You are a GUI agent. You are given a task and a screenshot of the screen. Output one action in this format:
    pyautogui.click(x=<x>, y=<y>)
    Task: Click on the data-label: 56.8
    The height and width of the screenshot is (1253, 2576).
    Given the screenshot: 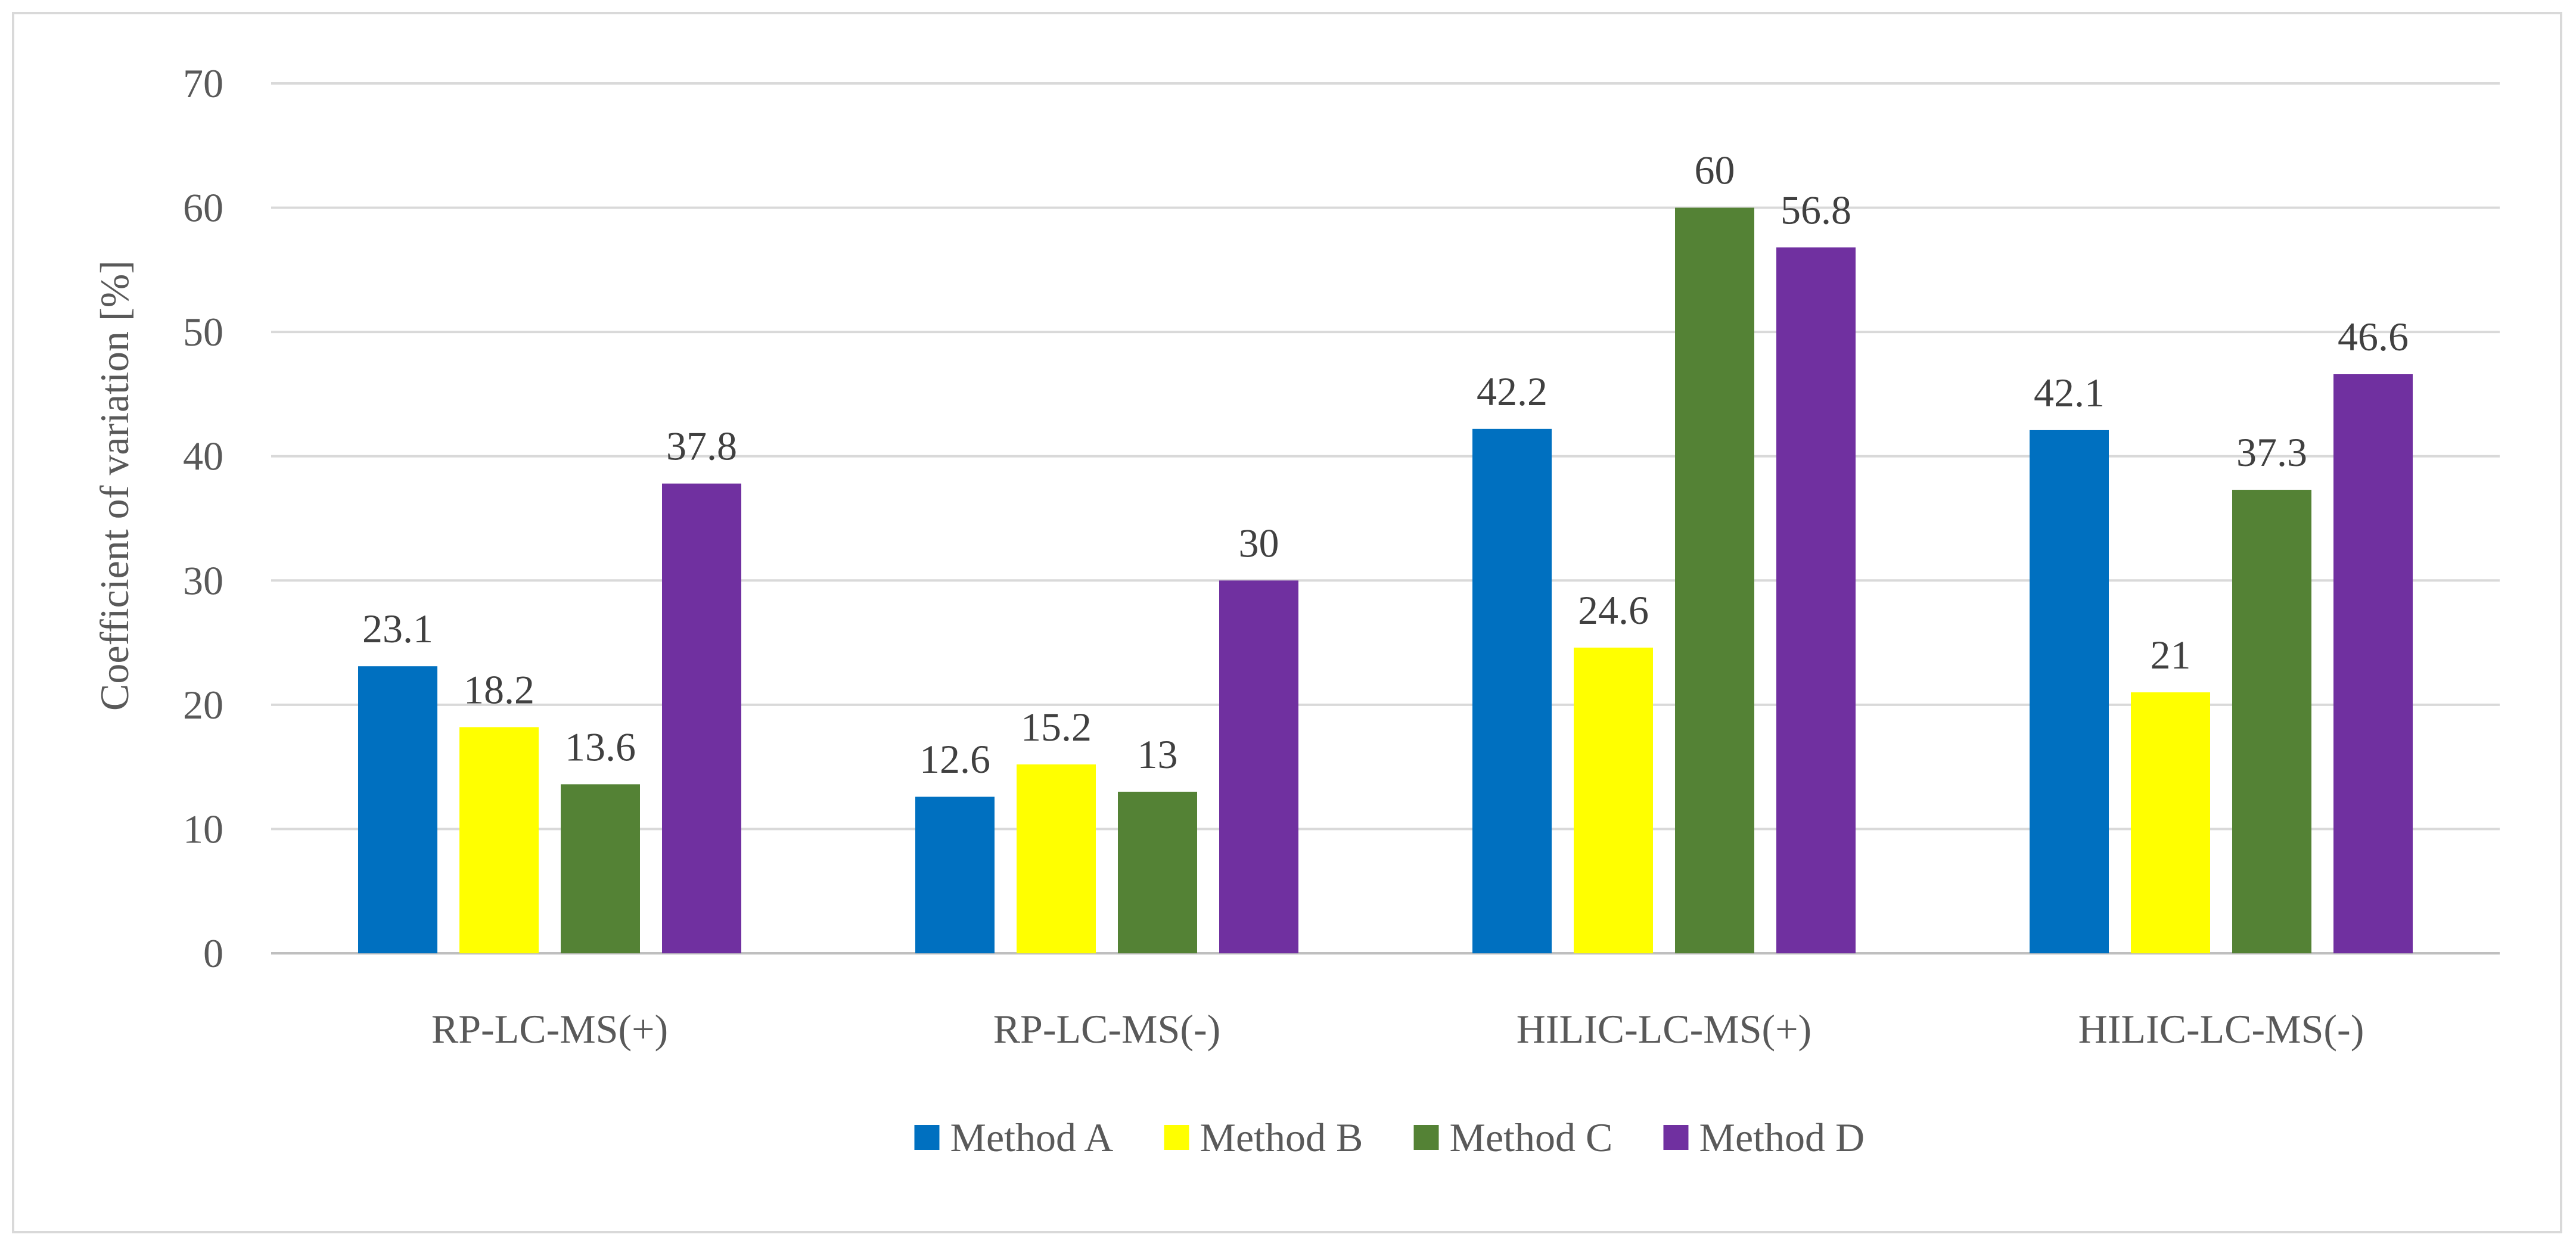 What is the action you would take?
    pyautogui.click(x=1816, y=209)
    